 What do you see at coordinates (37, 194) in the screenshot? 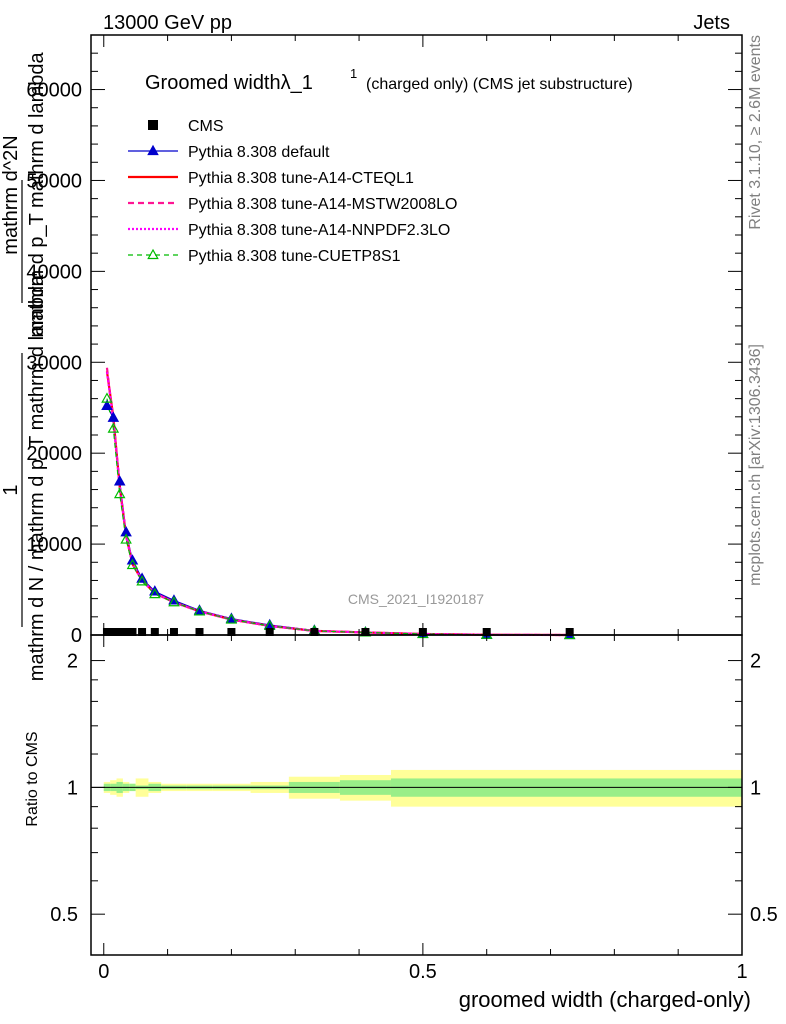
I see `y-label-inner-denominator: mathrm d p_T mathrm d lambda` at bounding box center [37, 194].